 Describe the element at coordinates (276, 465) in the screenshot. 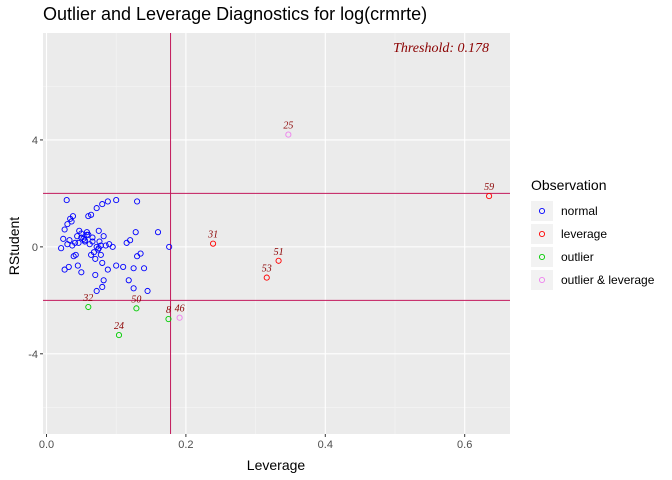

I see `x-axis-title: Leverage` at that location.